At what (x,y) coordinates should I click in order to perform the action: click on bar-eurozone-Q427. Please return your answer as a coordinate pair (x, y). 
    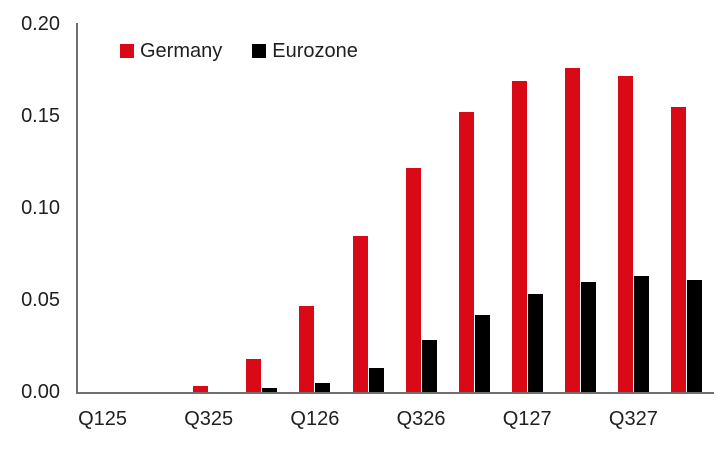
    Looking at the image, I should click on (694, 336).